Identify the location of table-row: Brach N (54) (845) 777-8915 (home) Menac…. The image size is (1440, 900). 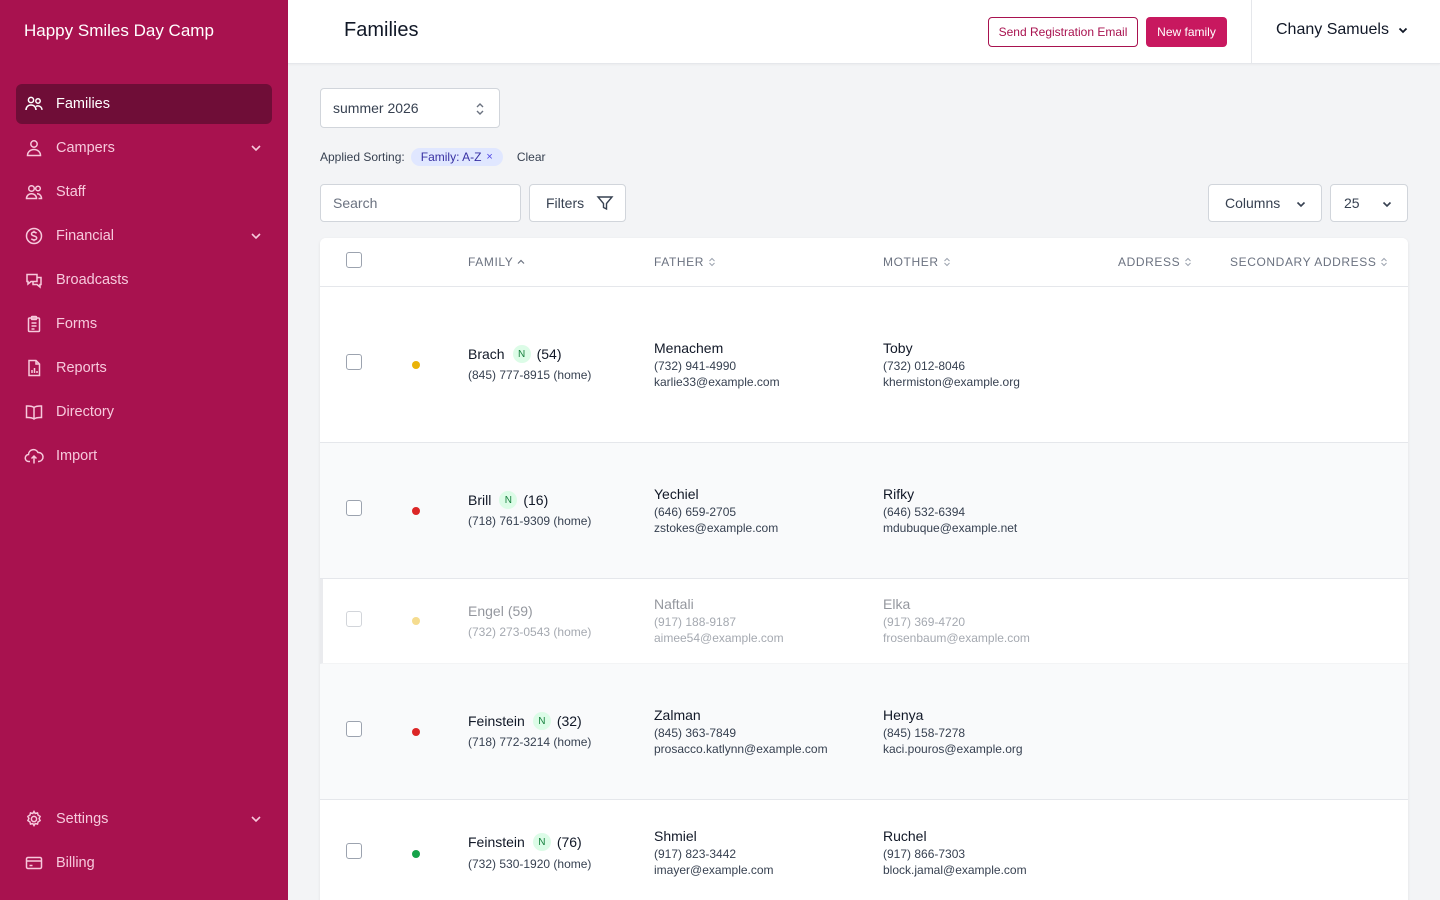
(864, 365).